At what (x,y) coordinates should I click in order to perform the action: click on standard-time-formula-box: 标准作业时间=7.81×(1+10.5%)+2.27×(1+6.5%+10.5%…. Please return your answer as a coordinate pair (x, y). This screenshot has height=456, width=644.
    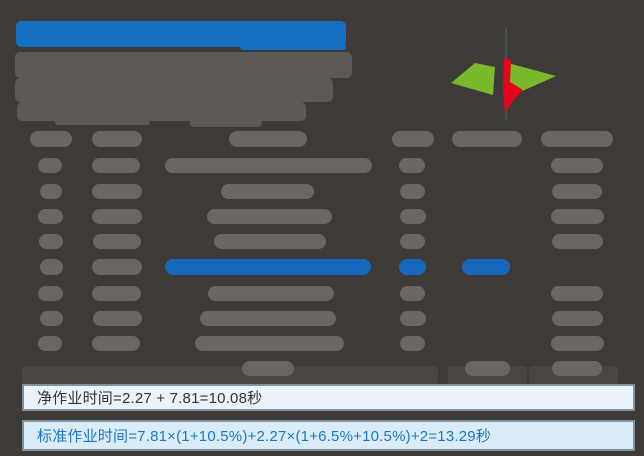
    Looking at the image, I should click on (328, 435).